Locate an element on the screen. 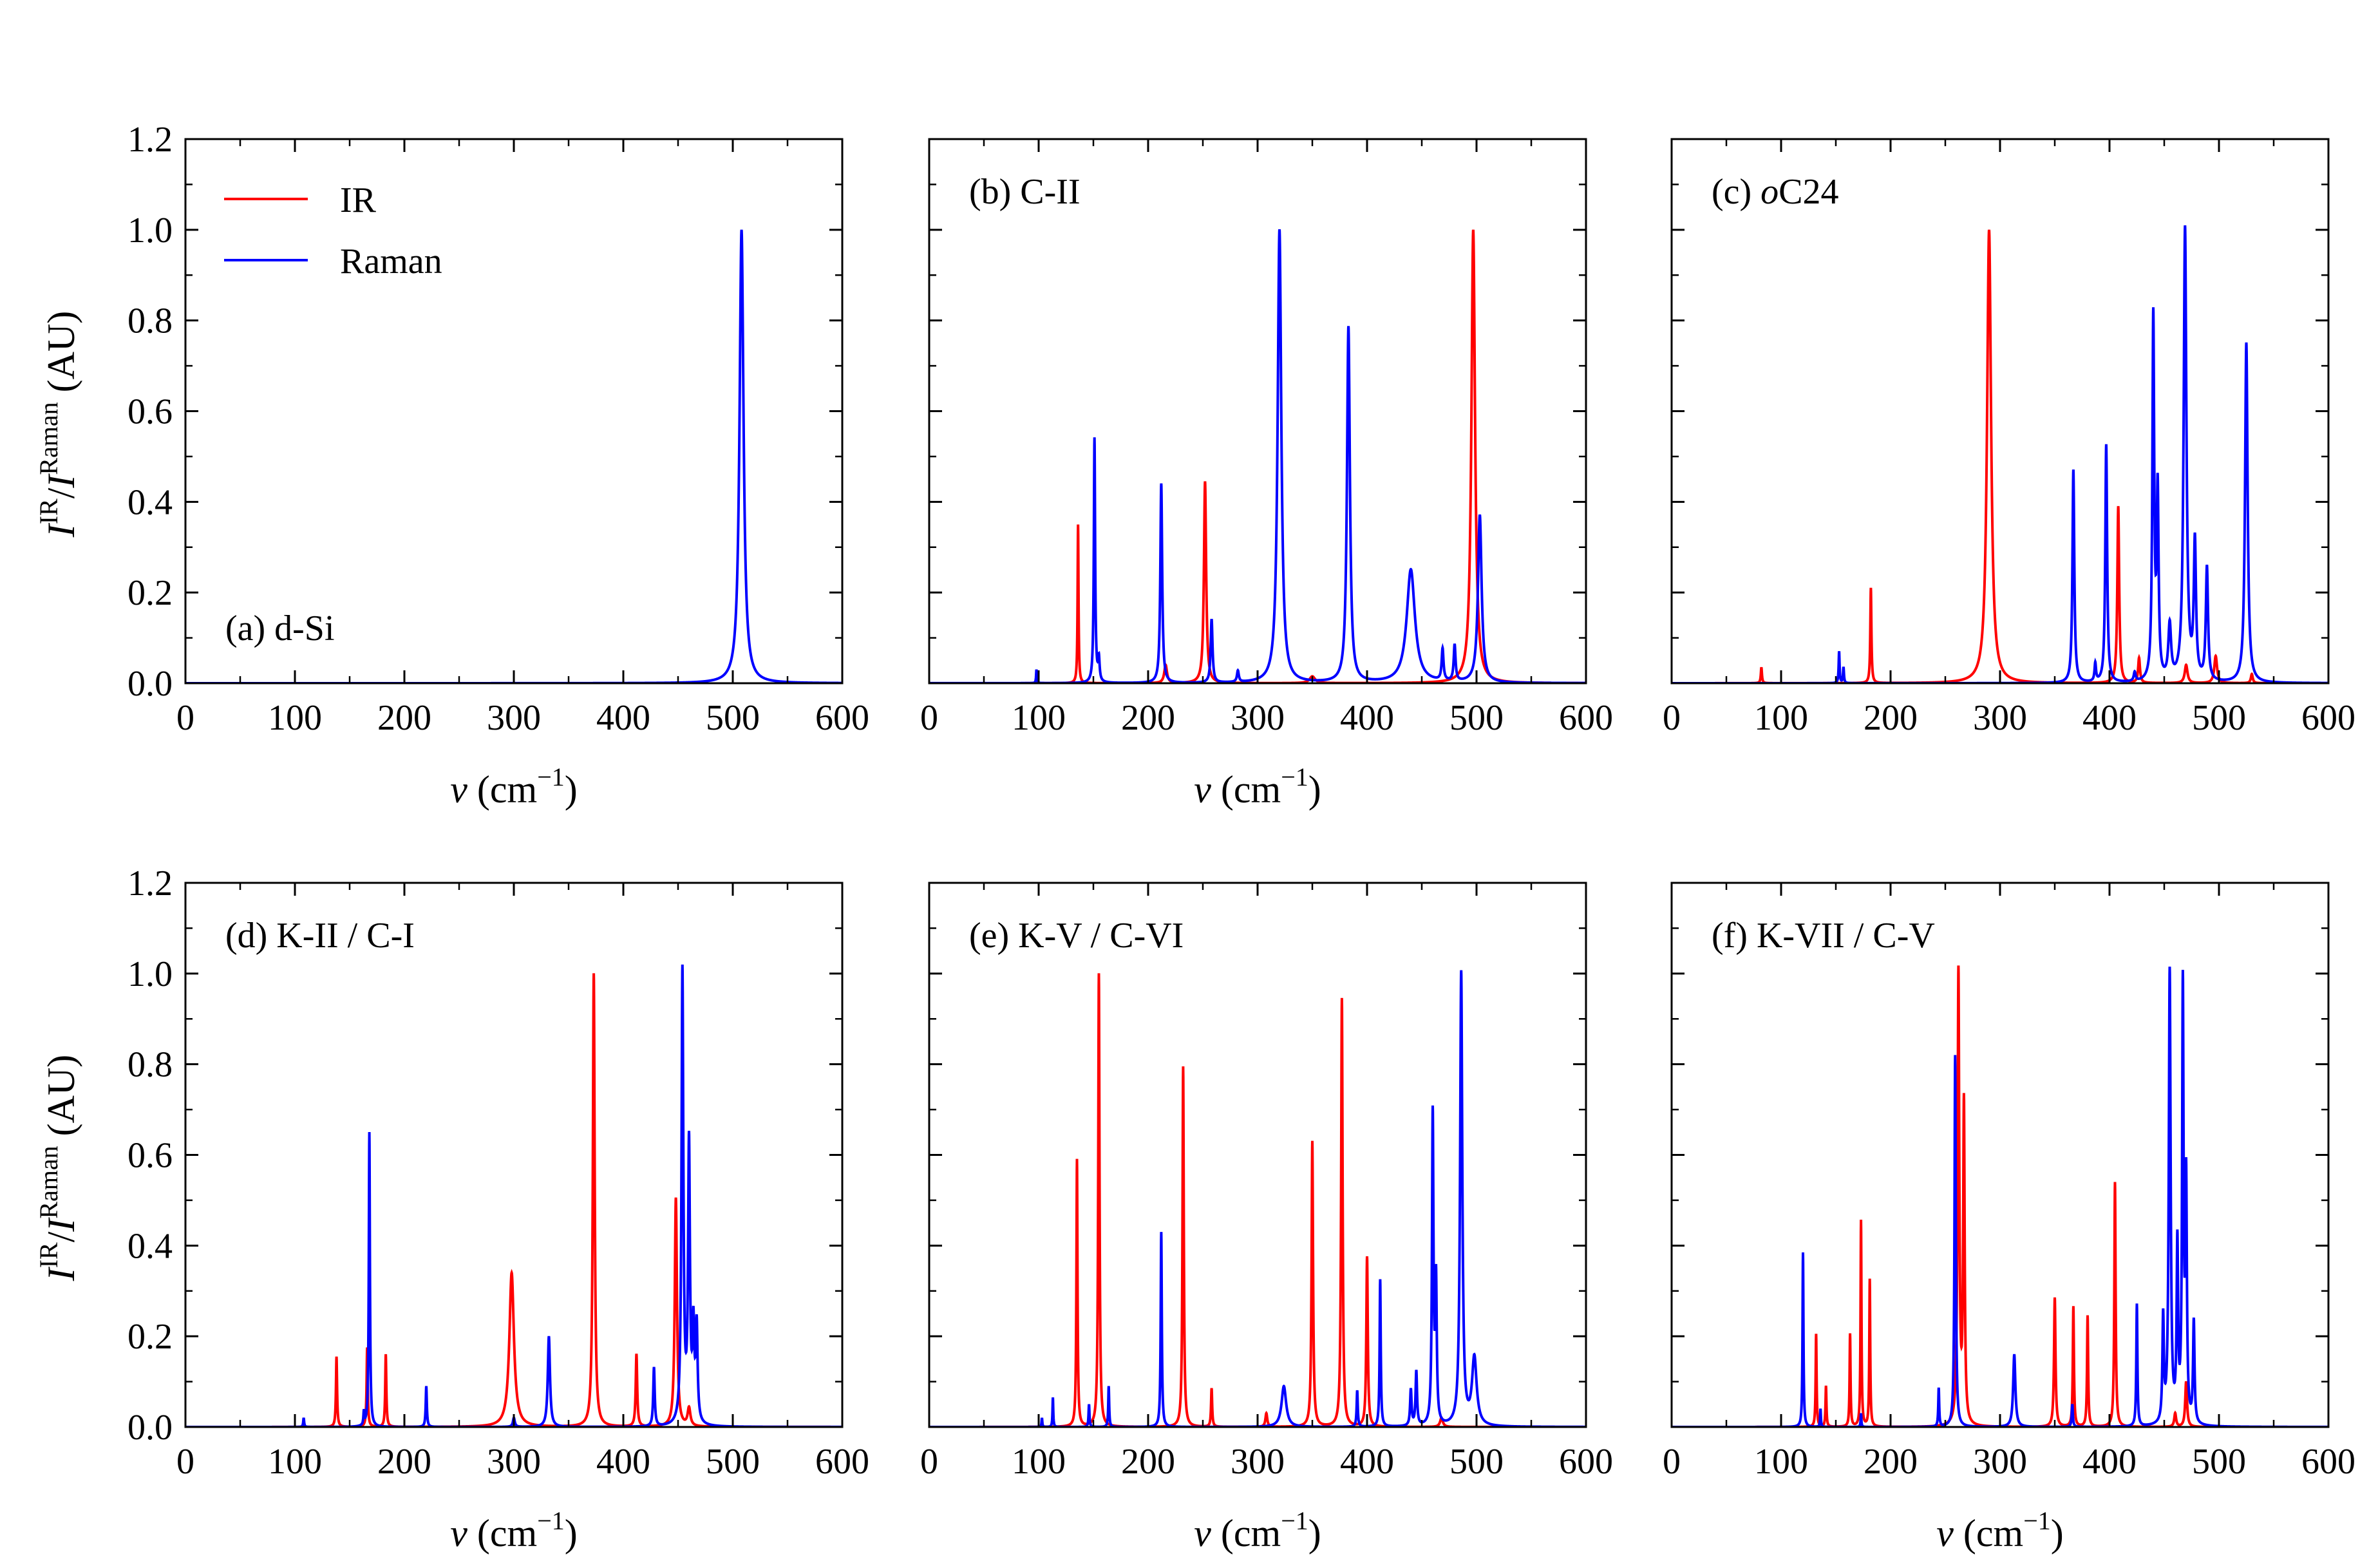 Image resolution: width=2369 pixels, height=1568 pixels. panel-label: (f) K-VII / C-V is located at coordinates (1823, 936).